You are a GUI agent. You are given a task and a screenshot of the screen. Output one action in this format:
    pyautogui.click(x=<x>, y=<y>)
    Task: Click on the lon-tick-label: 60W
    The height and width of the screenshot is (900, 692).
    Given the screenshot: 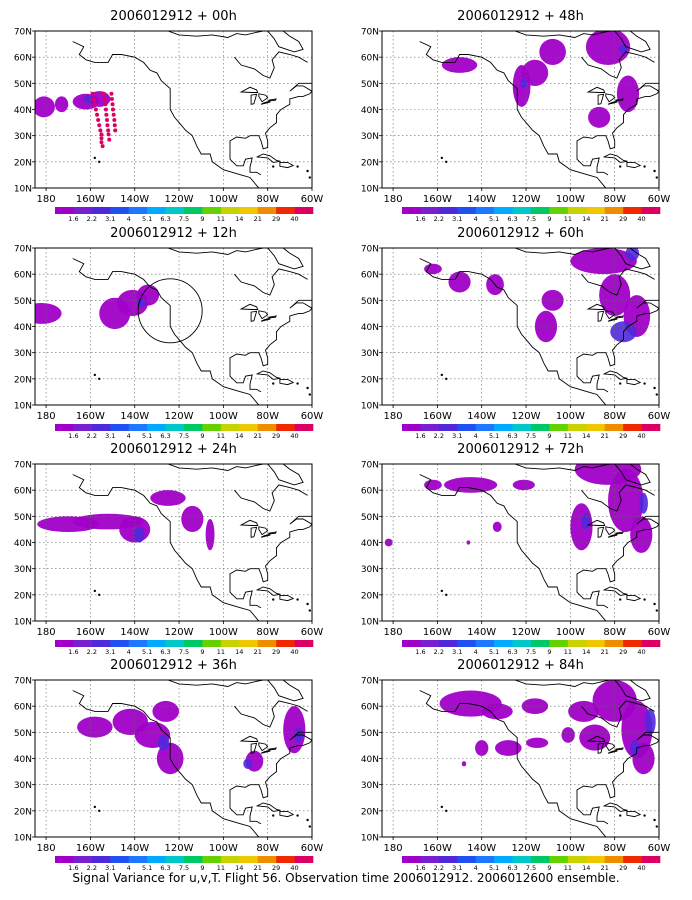 What is the action you would take?
    pyautogui.click(x=312, y=632)
    